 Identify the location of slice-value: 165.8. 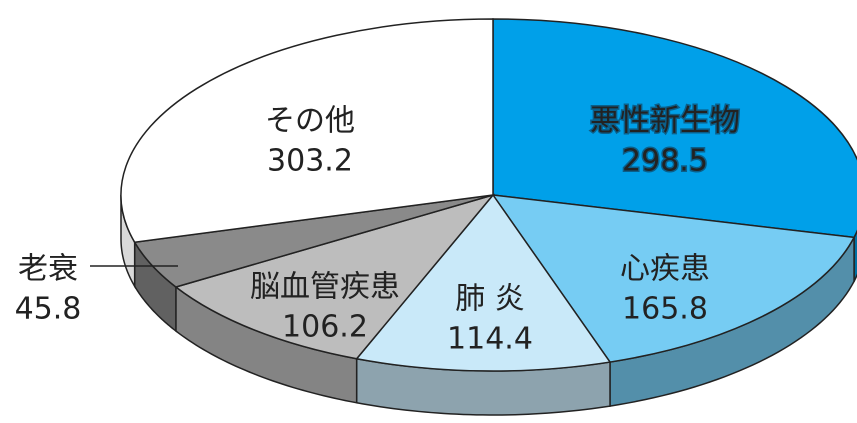
(665, 309).